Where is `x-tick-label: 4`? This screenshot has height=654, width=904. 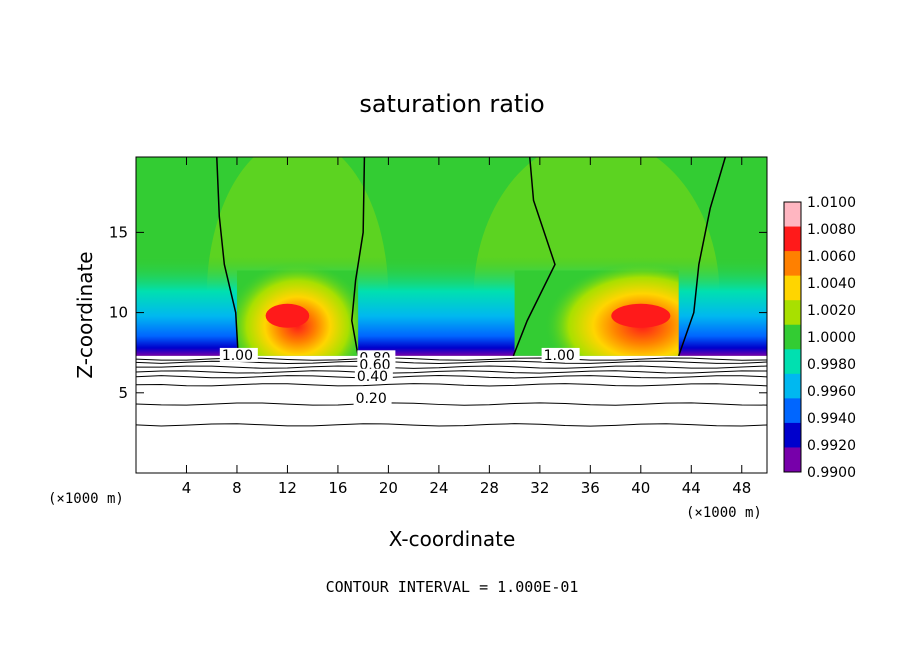 x-tick-label: 4 is located at coordinates (187, 488).